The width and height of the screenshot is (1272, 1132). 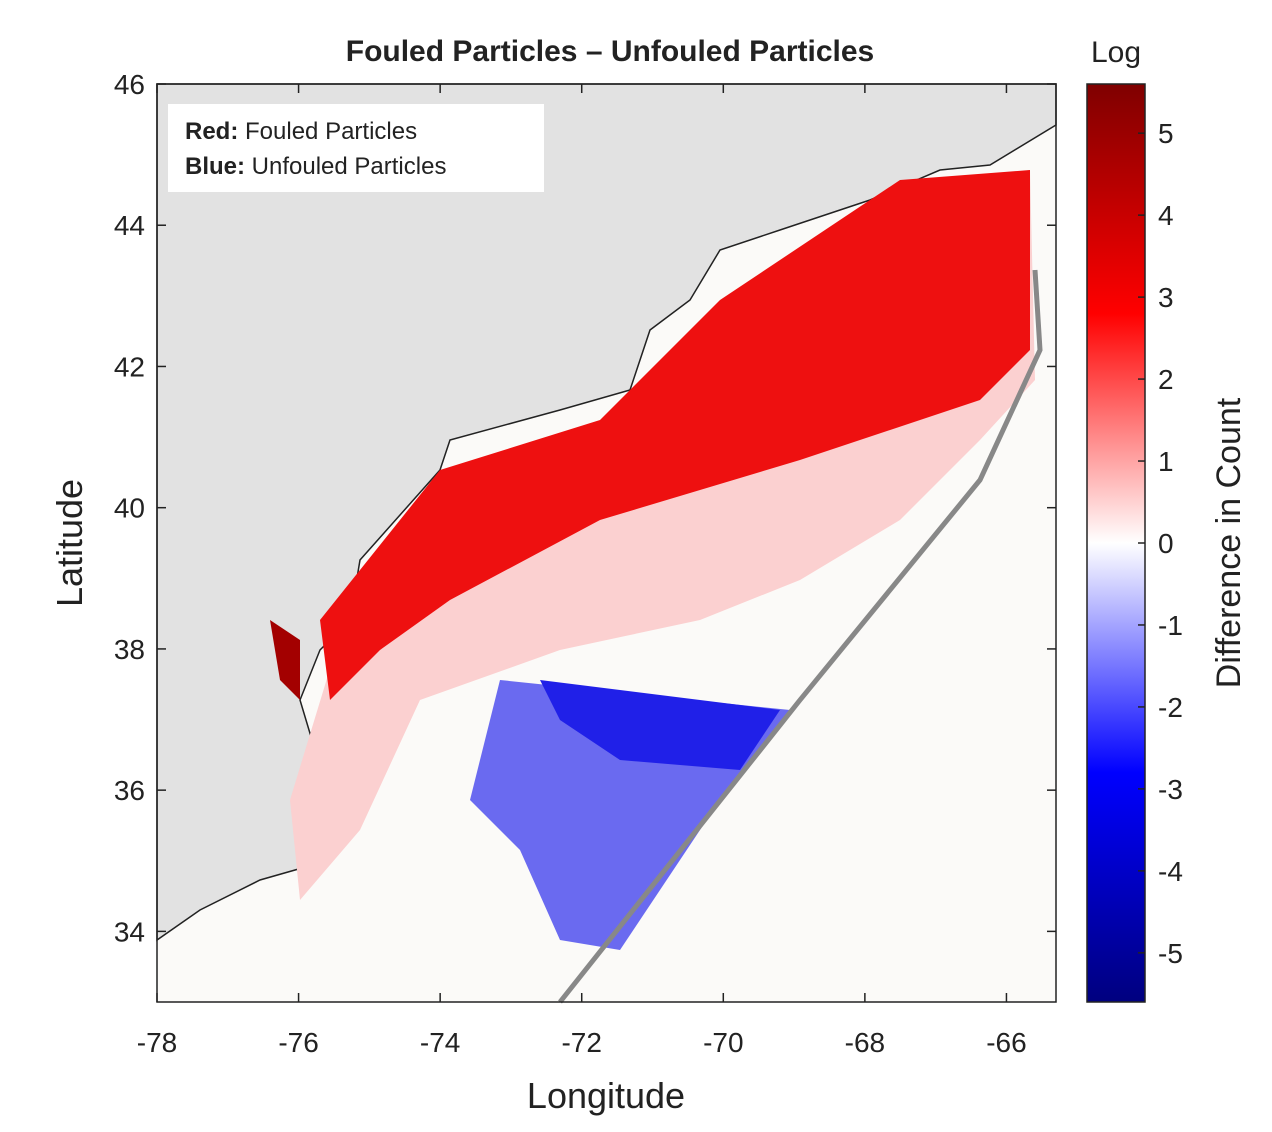 I want to click on colorbar-tick-label: -2, so click(x=1170, y=707).